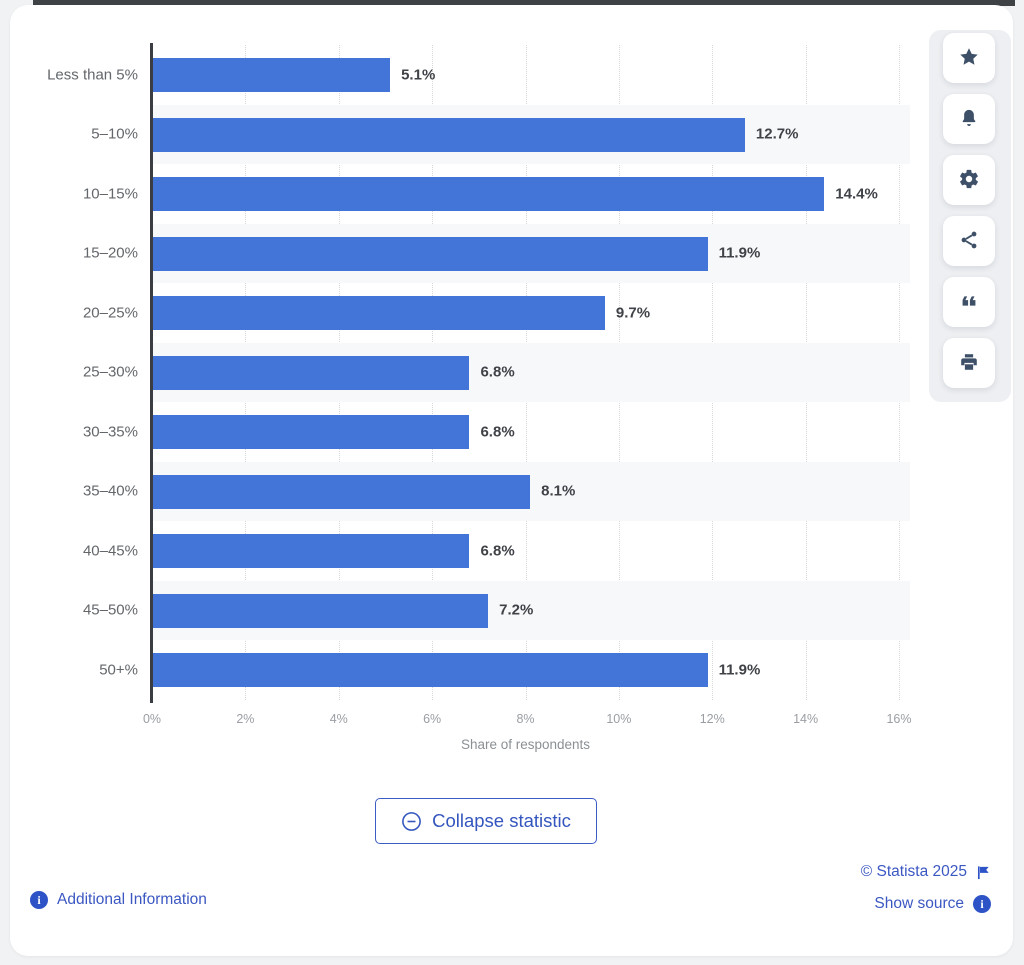 The height and width of the screenshot is (965, 1024). Describe the element at coordinates (110, 491) in the screenshot. I see `category-label: 35–40%` at that location.